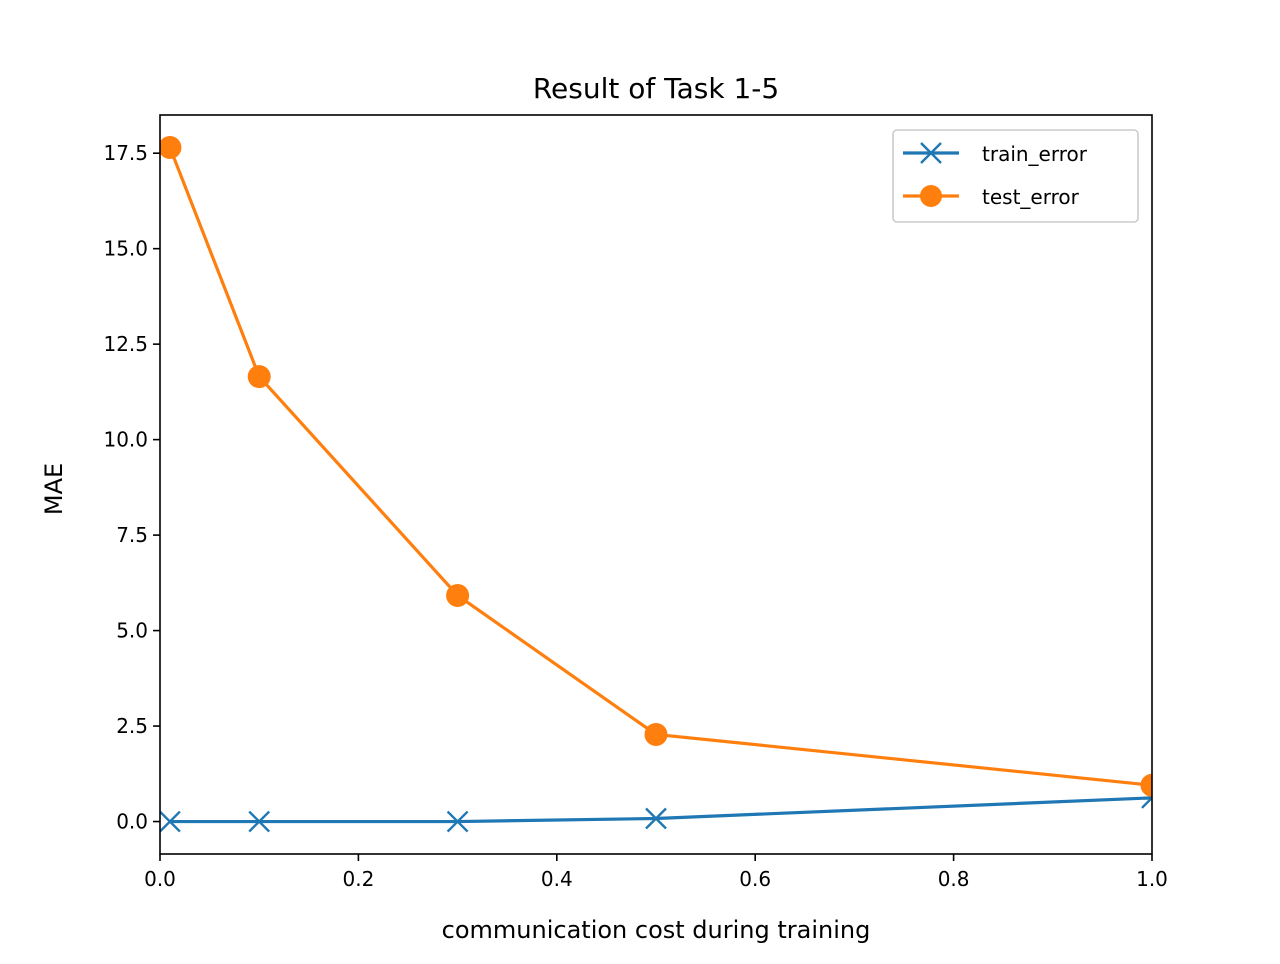 This screenshot has height=964, width=1280. Describe the element at coordinates (1015, 176) in the screenshot. I see `legend: train_error test_error` at that location.